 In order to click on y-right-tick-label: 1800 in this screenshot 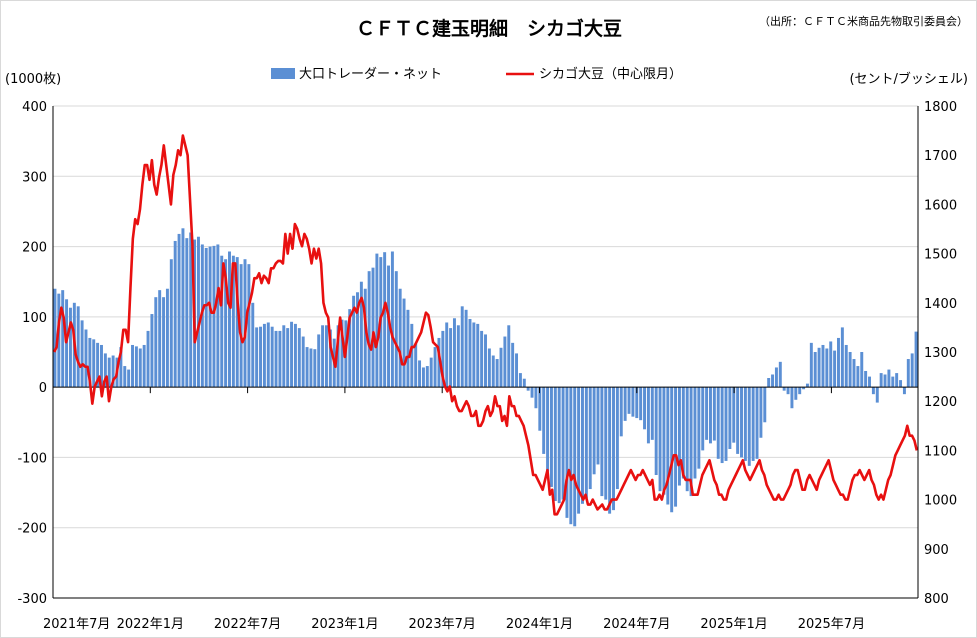, I will do `click(940, 107)`.